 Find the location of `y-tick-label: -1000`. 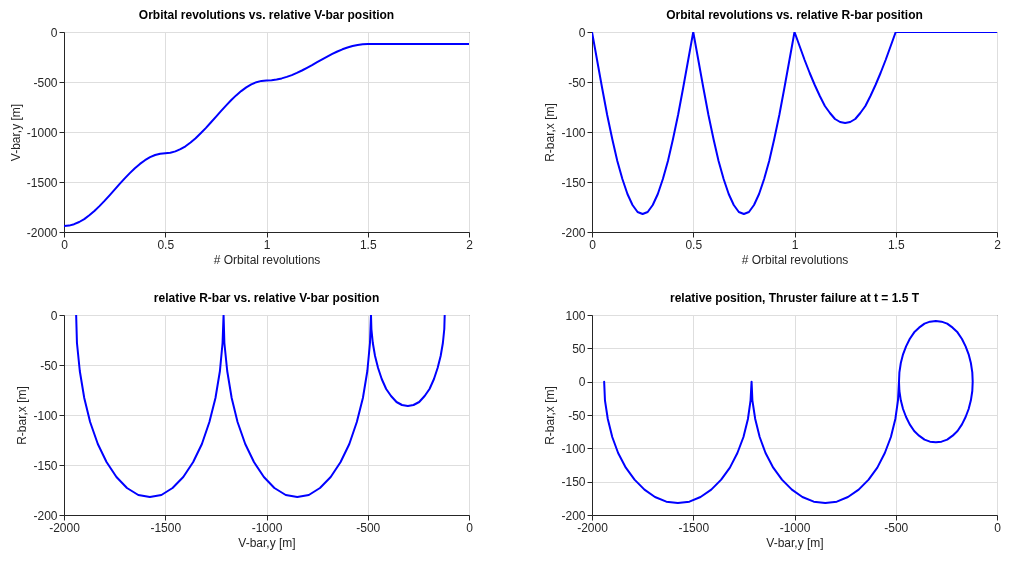

y-tick-label: -1000 is located at coordinates (42, 132).